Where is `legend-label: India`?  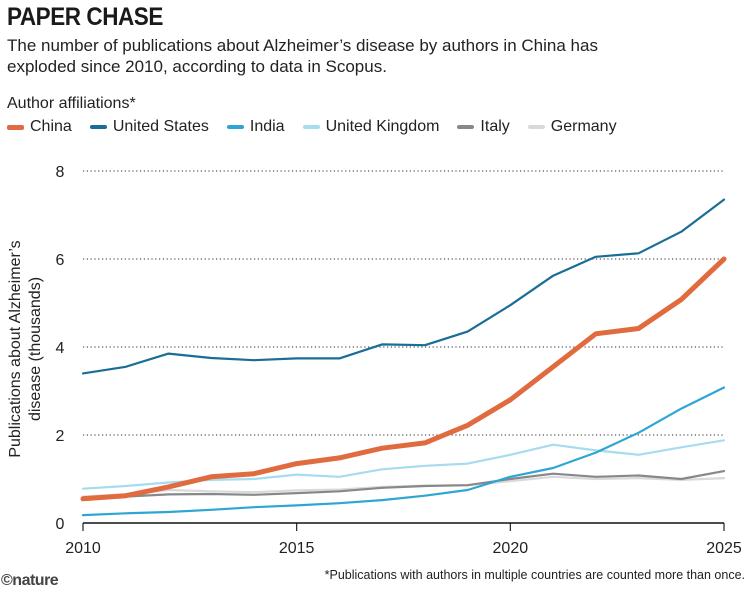 legend-label: India is located at coordinates (267, 126).